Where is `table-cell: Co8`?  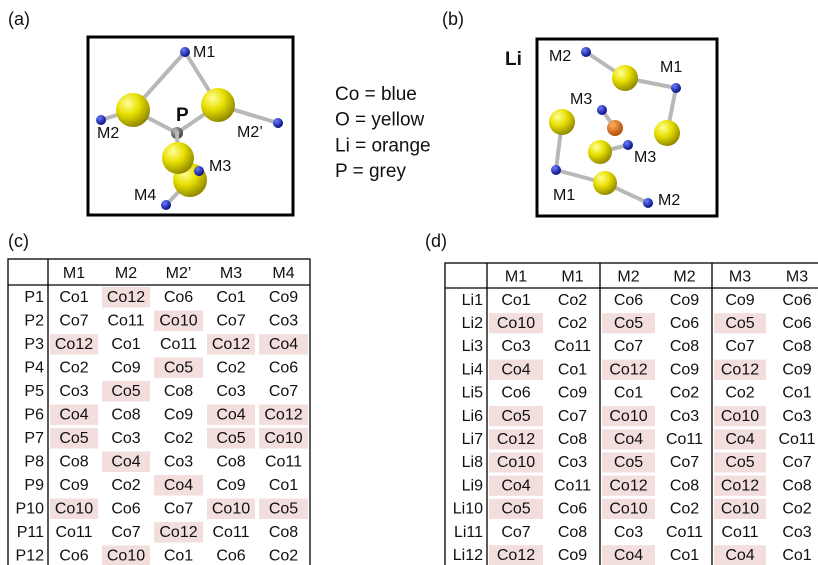 table-cell: Co8 is located at coordinates (230, 461).